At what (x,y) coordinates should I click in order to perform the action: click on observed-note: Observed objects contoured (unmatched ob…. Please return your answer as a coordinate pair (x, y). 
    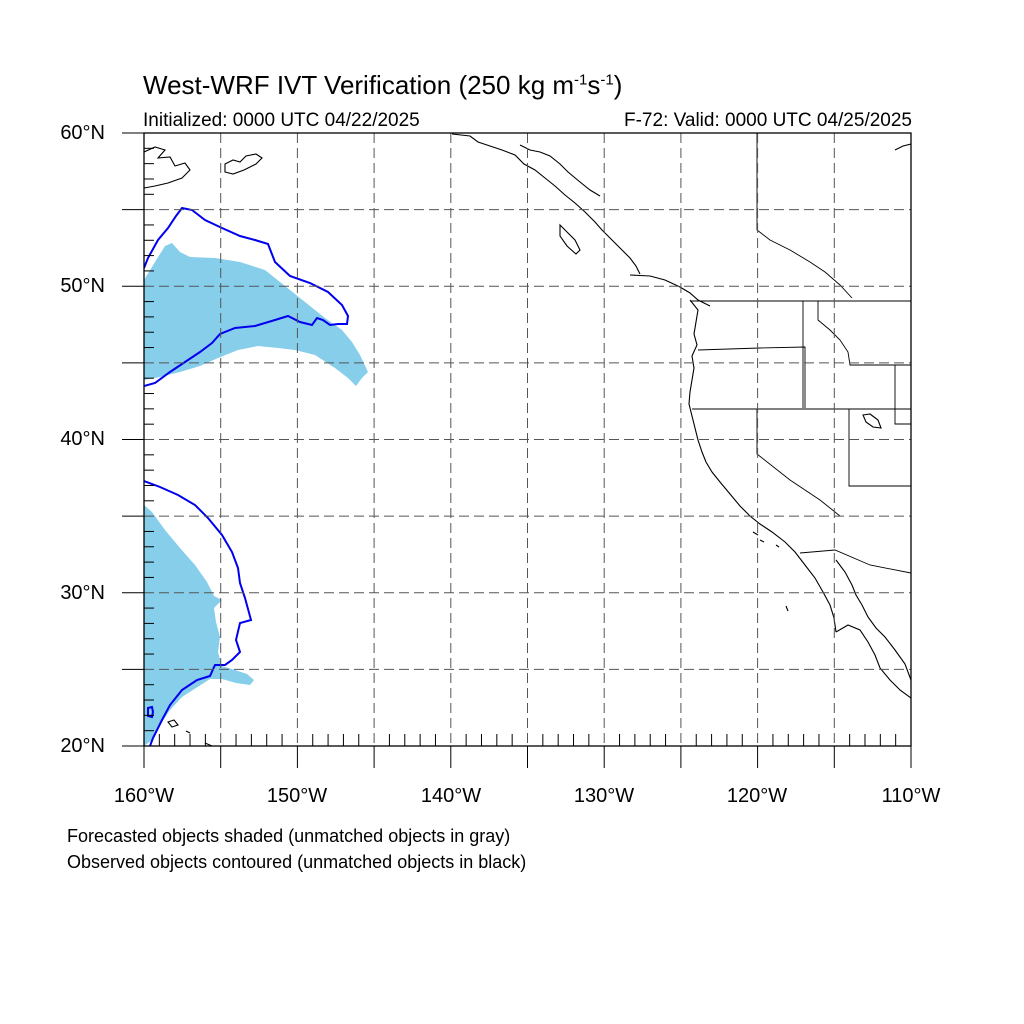
    Looking at the image, I should click on (297, 862).